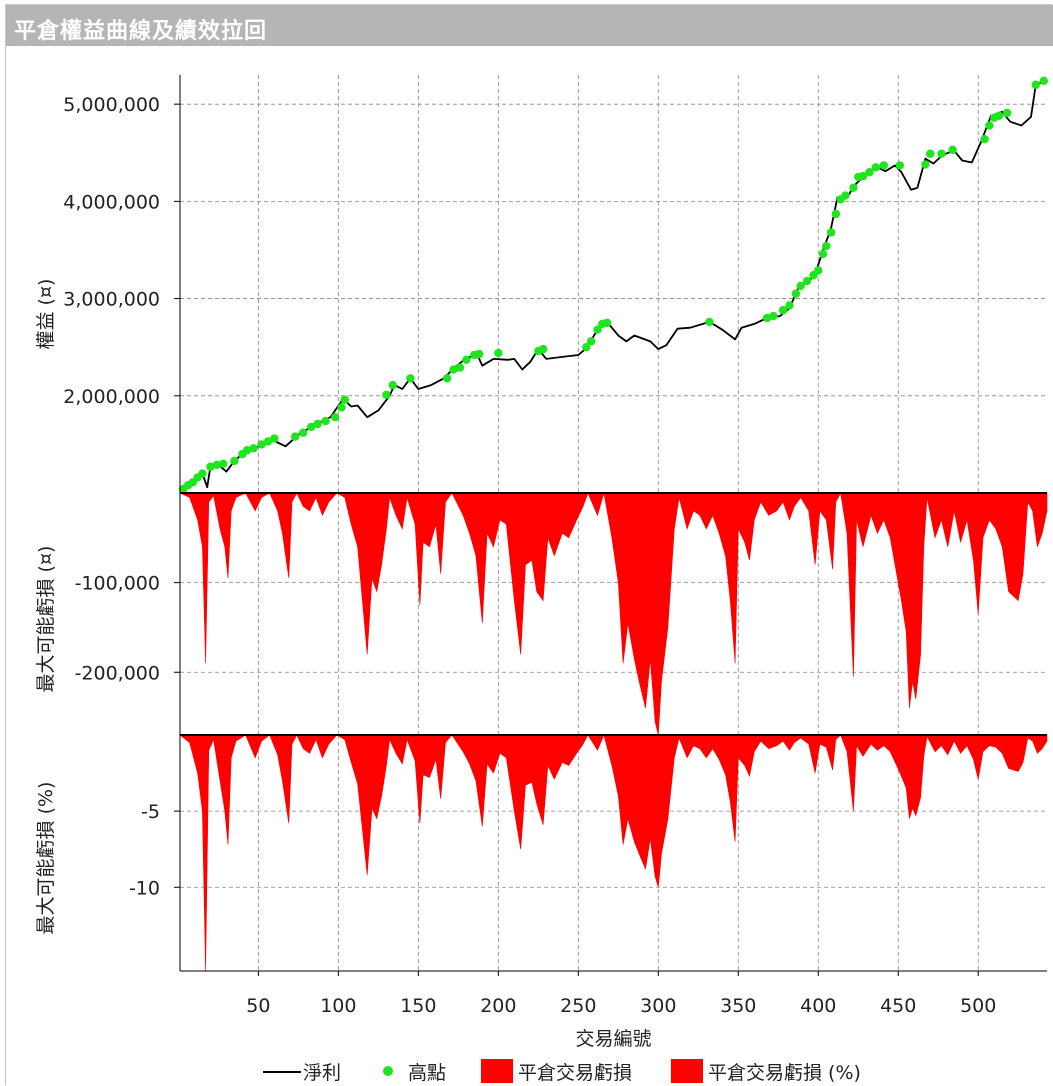 This screenshot has width=1053, height=1086. Describe the element at coordinates (578, 1006) in the screenshot. I see `x-tick-label: 250` at that location.